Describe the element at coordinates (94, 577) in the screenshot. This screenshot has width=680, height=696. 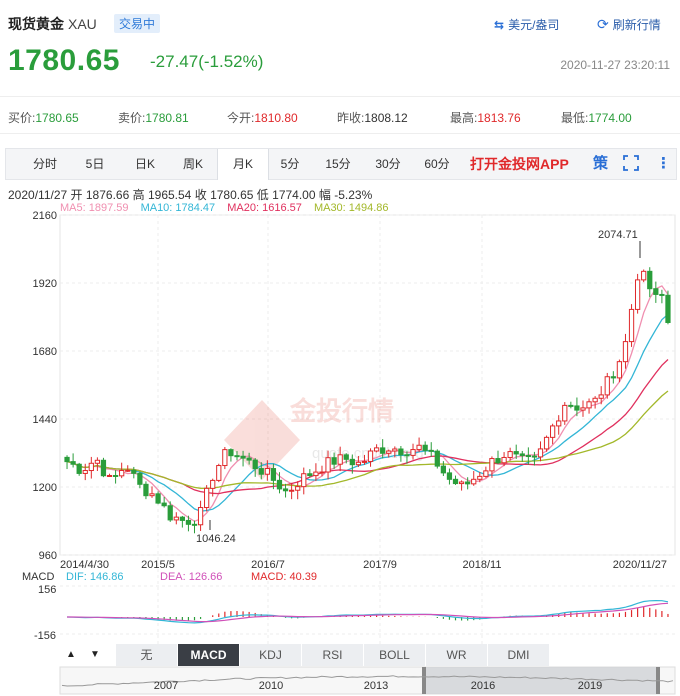
I see `macd-dif: DIF: 146.86` at that location.